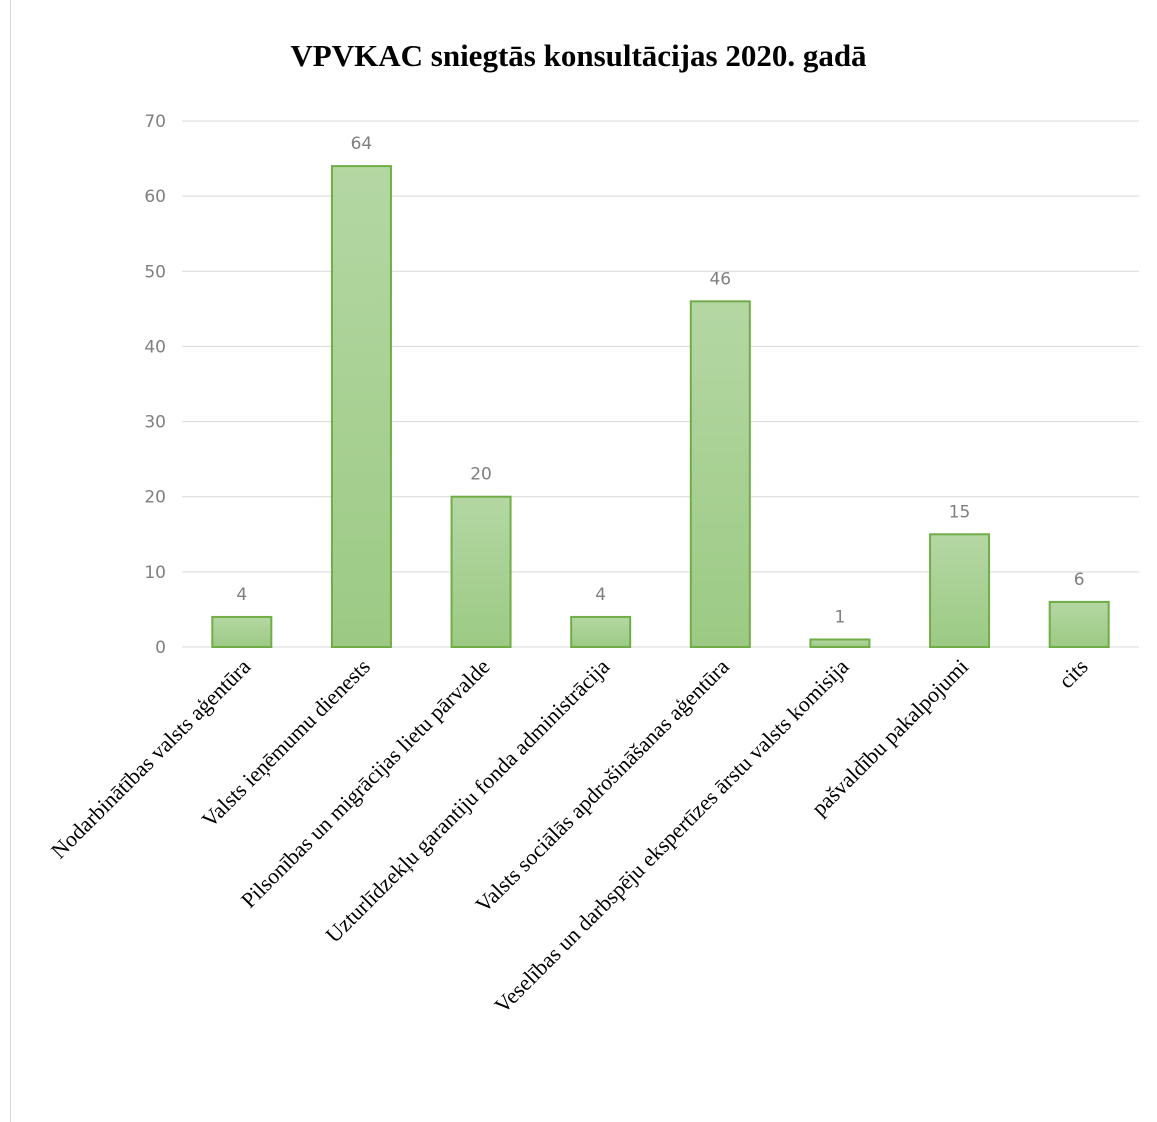  Describe the element at coordinates (160, 648) in the screenshot. I see `y-tick-label: 0` at that location.